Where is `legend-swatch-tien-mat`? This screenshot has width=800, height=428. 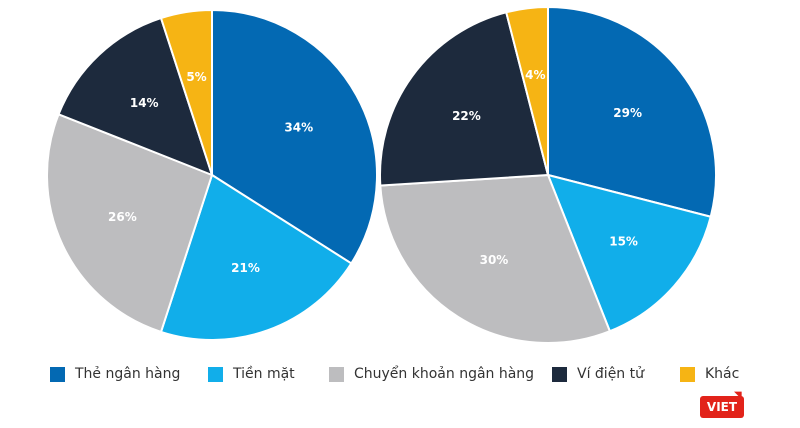
legend-swatch-tien-mat is located at coordinates (215, 374).